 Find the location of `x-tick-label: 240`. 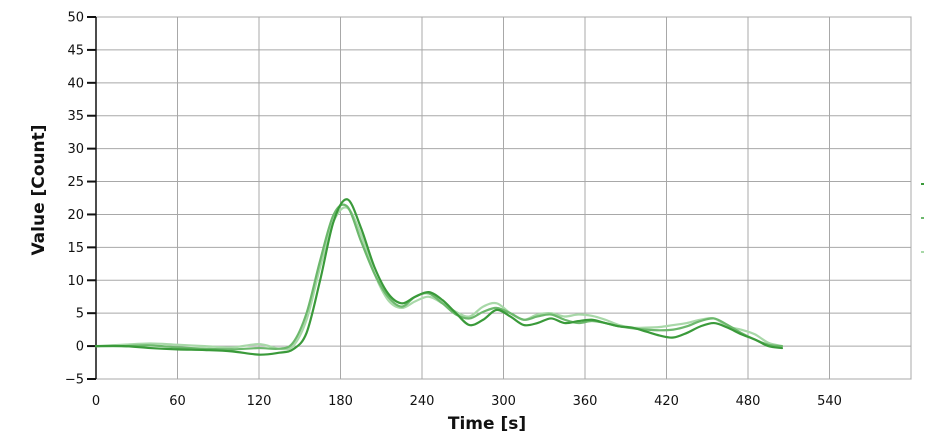

x-tick-label: 240 is located at coordinates (422, 401).